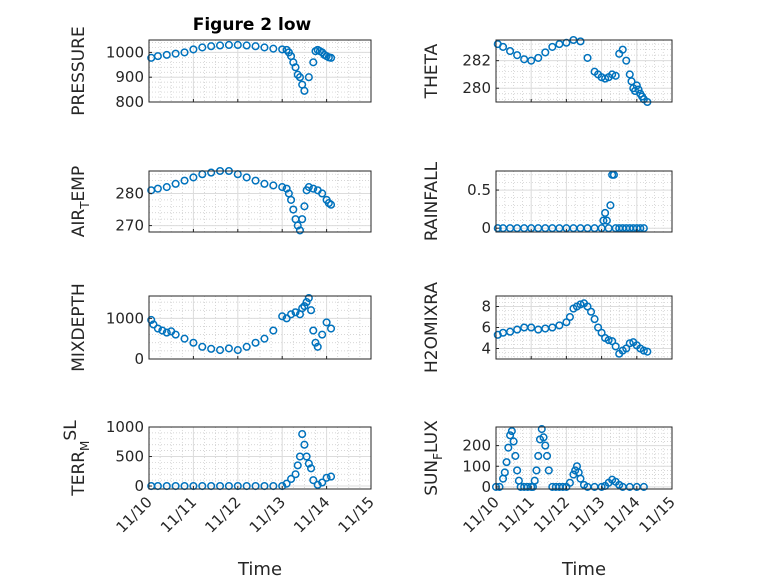 The image size is (778, 583). What do you see at coordinates (476, 61) in the screenshot?
I see `y-tick-label: 282` at bounding box center [476, 61].